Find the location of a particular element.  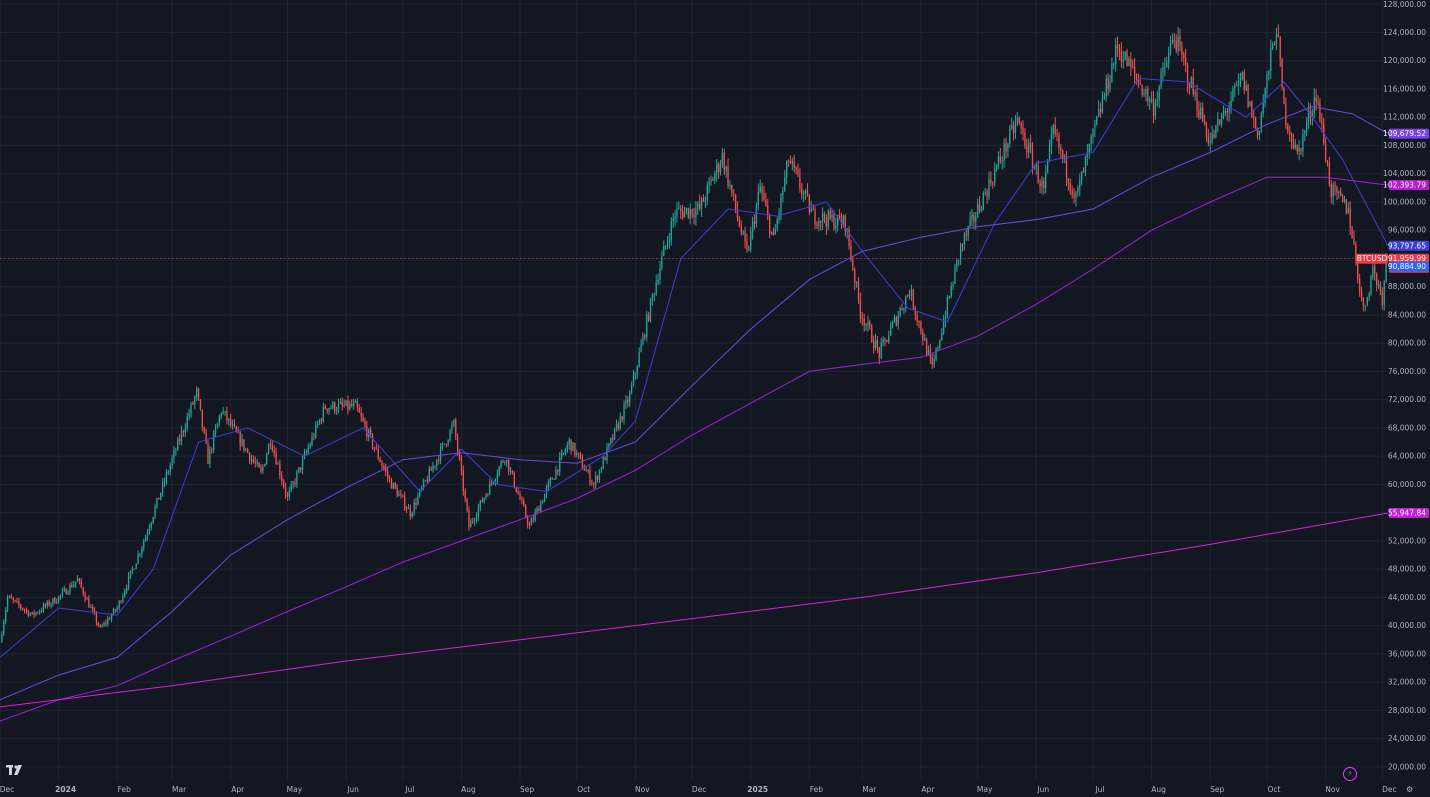

y-tick-label: 68,000.00 is located at coordinates (1407, 427).